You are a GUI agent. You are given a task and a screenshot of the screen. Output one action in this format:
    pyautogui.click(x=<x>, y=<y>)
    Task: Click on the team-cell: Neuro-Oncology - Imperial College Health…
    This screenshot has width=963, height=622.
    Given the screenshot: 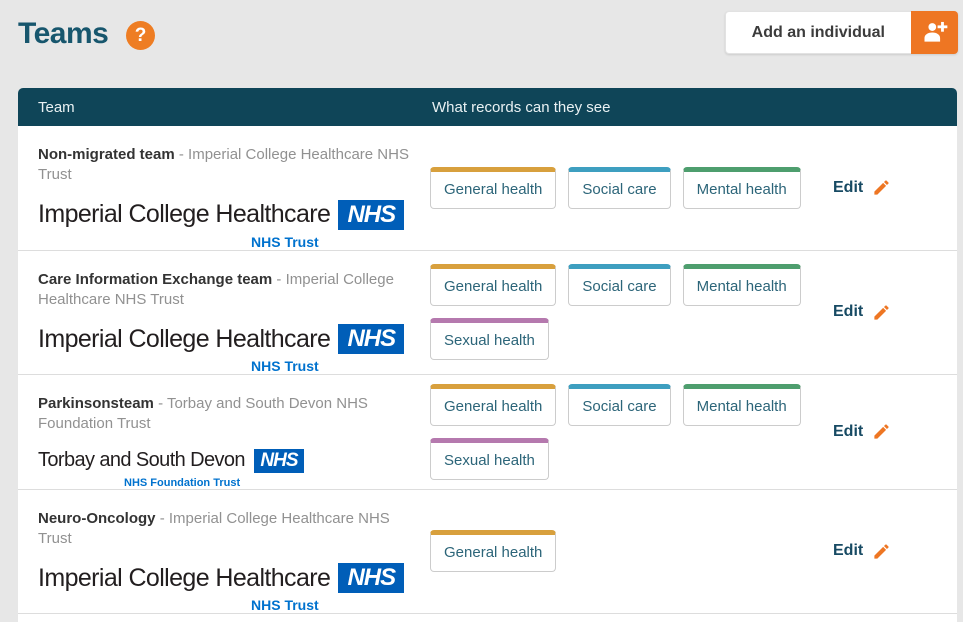 What is the action you would take?
    pyautogui.click(x=224, y=551)
    